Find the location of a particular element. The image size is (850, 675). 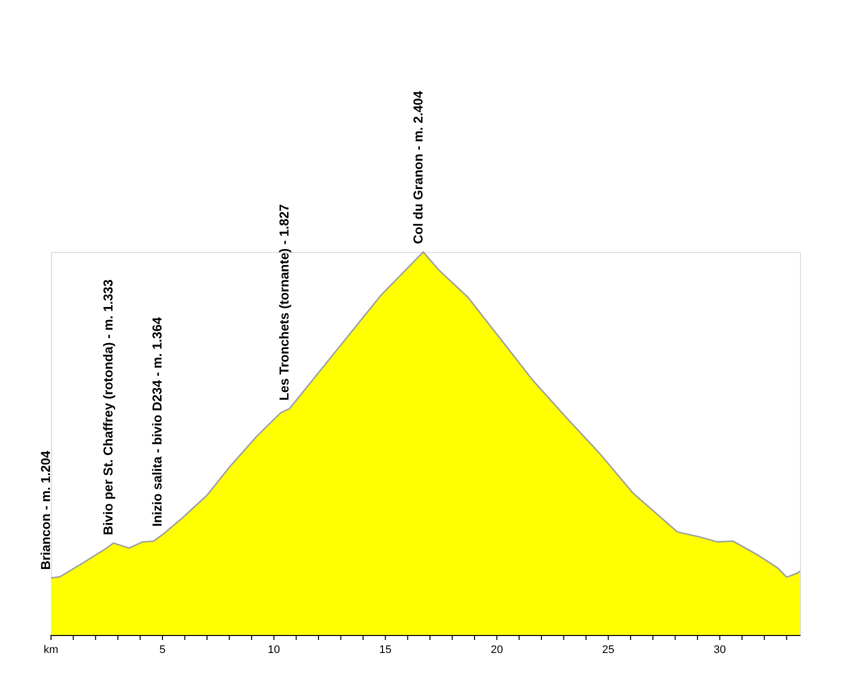

x-tick-label: km is located at coordinates (51, 650).